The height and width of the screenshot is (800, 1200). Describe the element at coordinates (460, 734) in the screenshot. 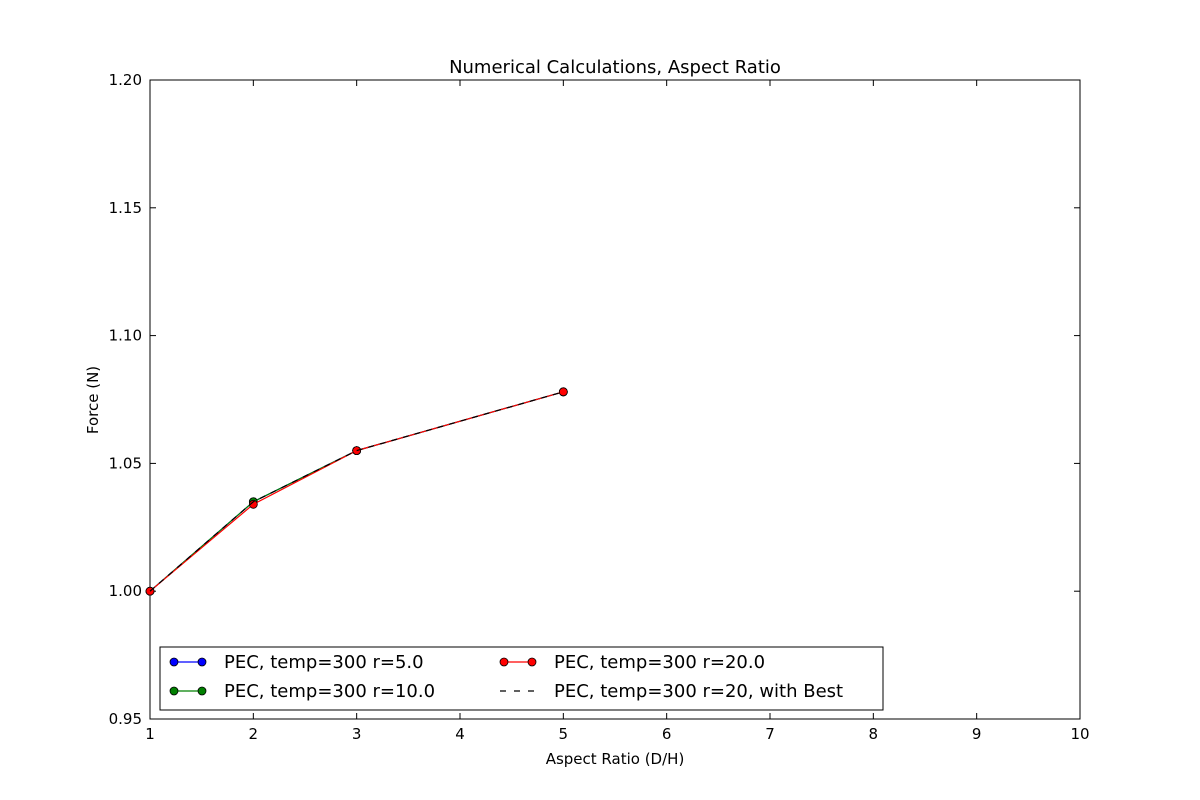

I see `x-tick-label: 4` at that location.